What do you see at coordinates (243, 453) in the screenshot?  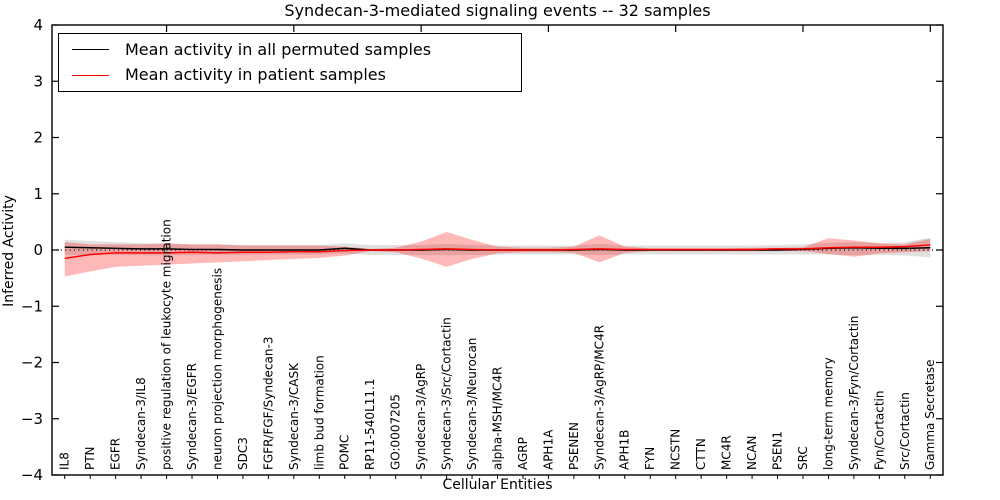 I see `x-tick-label: SDC3` at bounding box center [243, 453].